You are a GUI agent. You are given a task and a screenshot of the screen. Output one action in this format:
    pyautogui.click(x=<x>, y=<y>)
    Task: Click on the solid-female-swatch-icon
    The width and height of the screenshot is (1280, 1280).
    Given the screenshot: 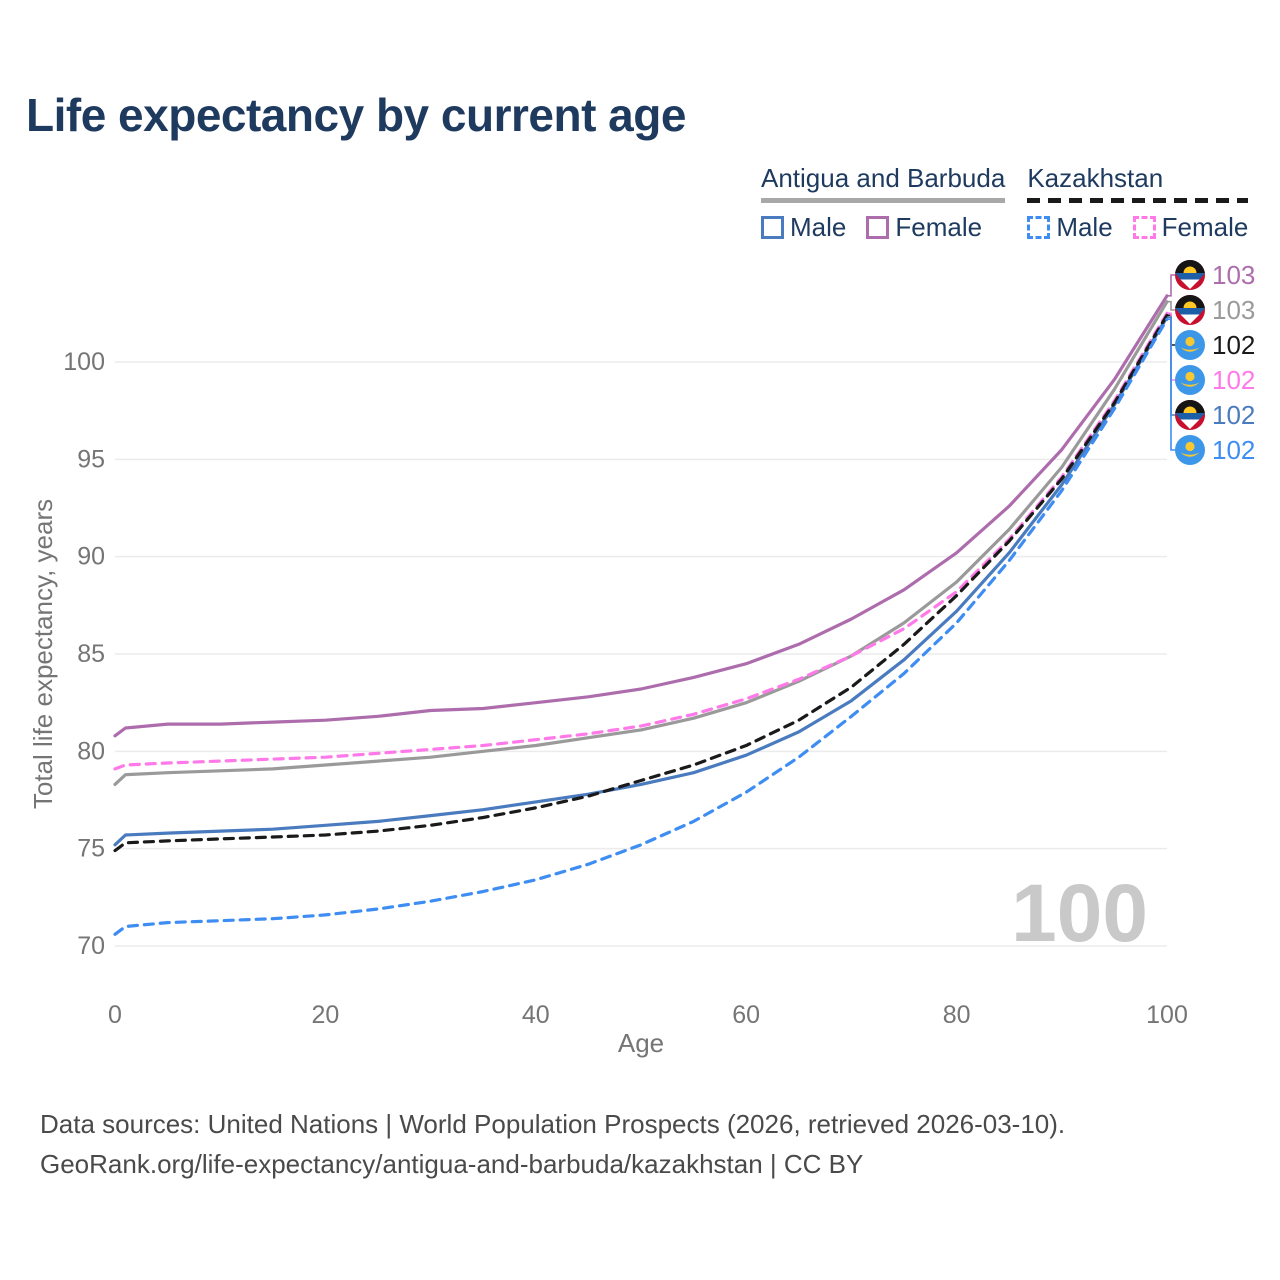 What is the action you would take?
    pyautogui.click(x=878, y=227)
    